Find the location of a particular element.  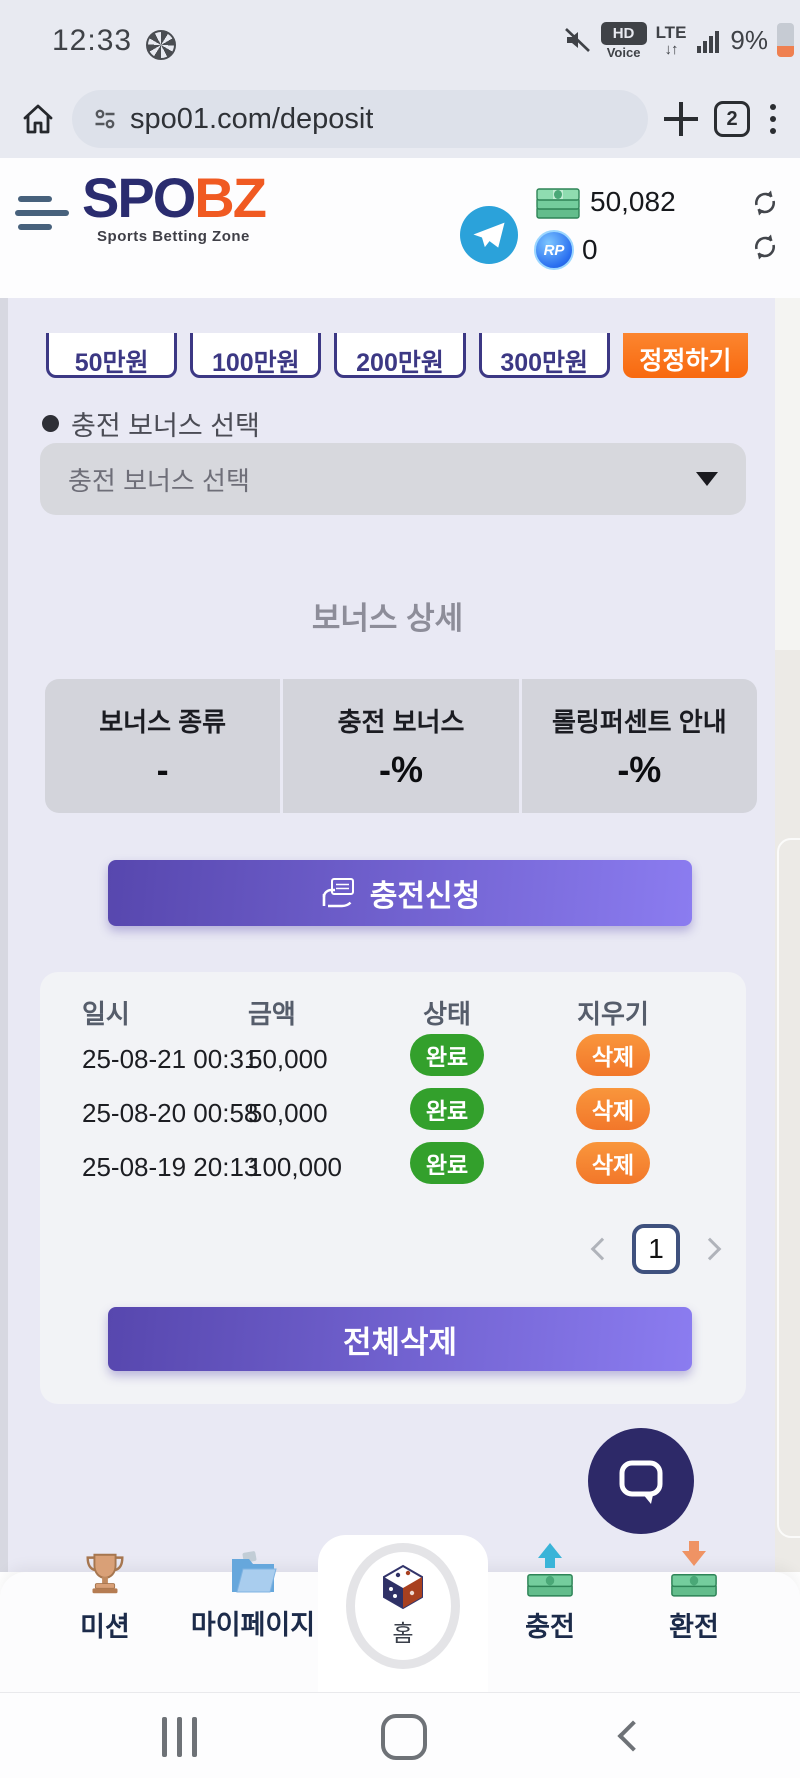

cash-balance: 50,082 is located at coordinates (633, 201).